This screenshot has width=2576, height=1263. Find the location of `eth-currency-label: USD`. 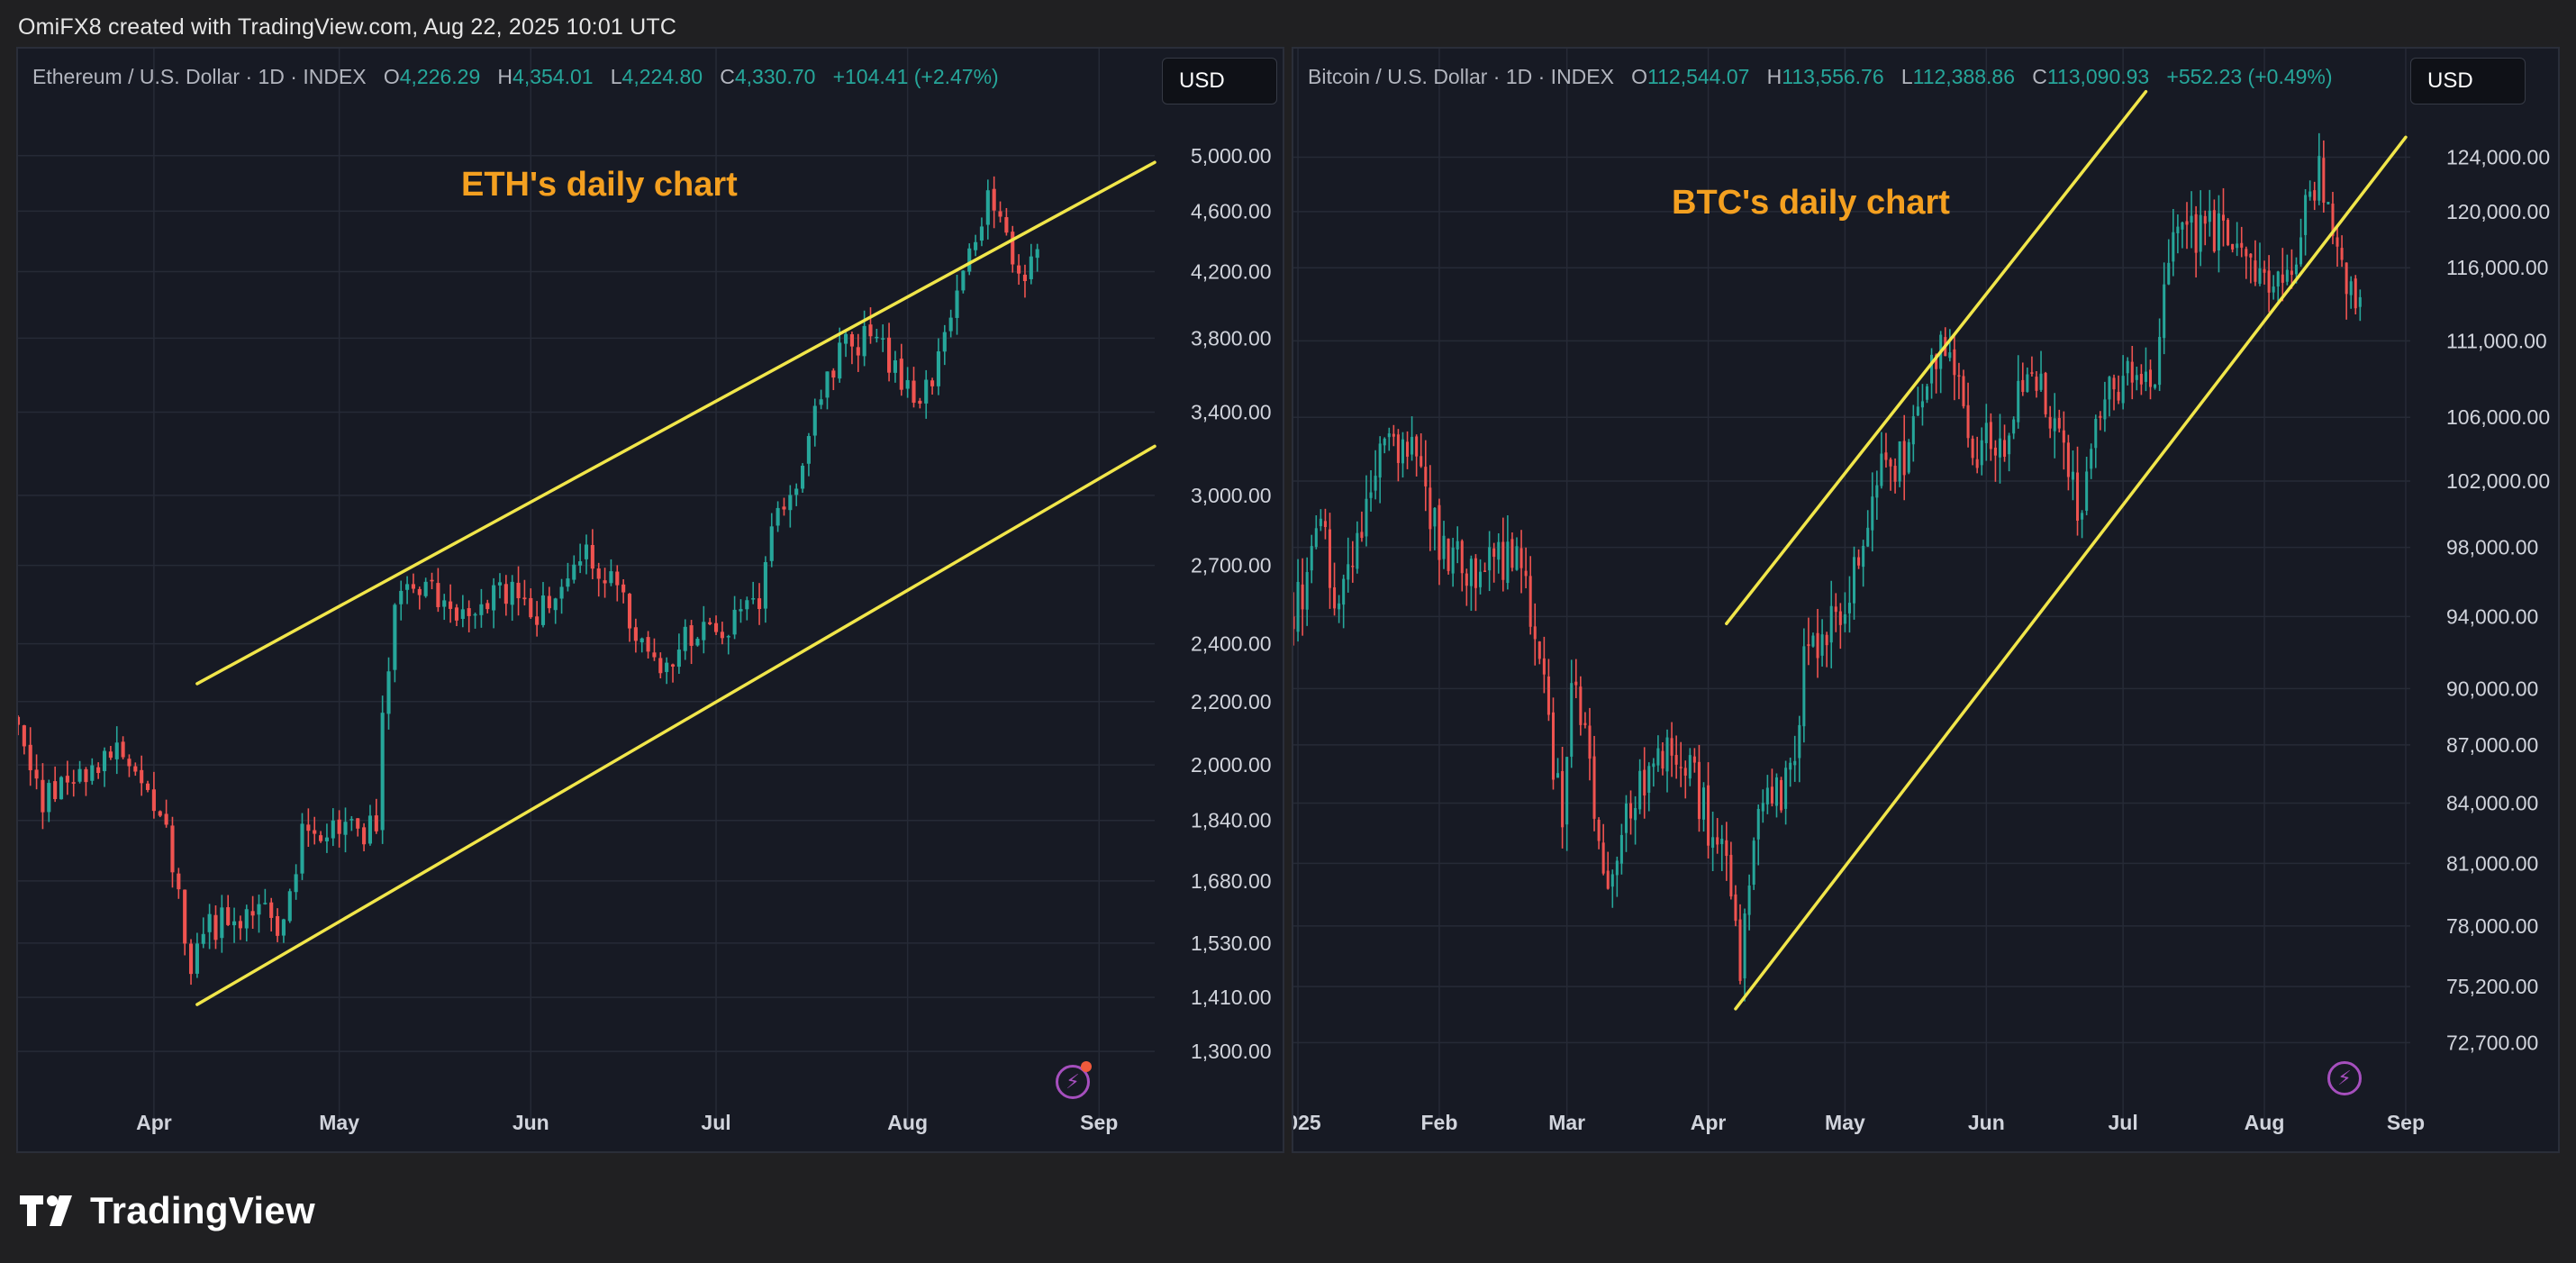

eth-currency-label: USD is located at coordinates (1202, 80).